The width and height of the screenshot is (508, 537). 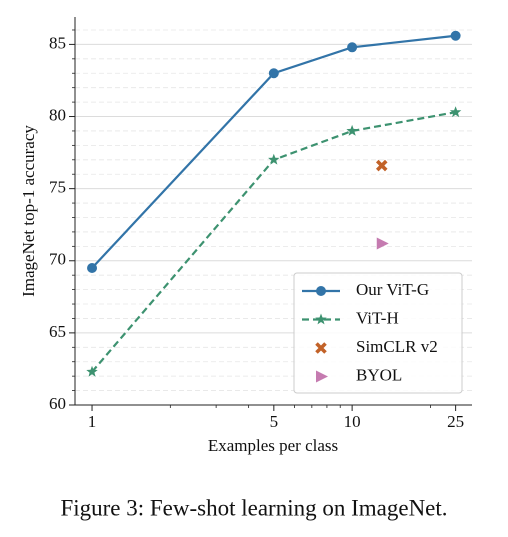 What do you see at coordinates (28, 211) in the screenshot?
I see `y-axis-label: ImageNet top-1 accuracy` at bounding box center [28, 211].